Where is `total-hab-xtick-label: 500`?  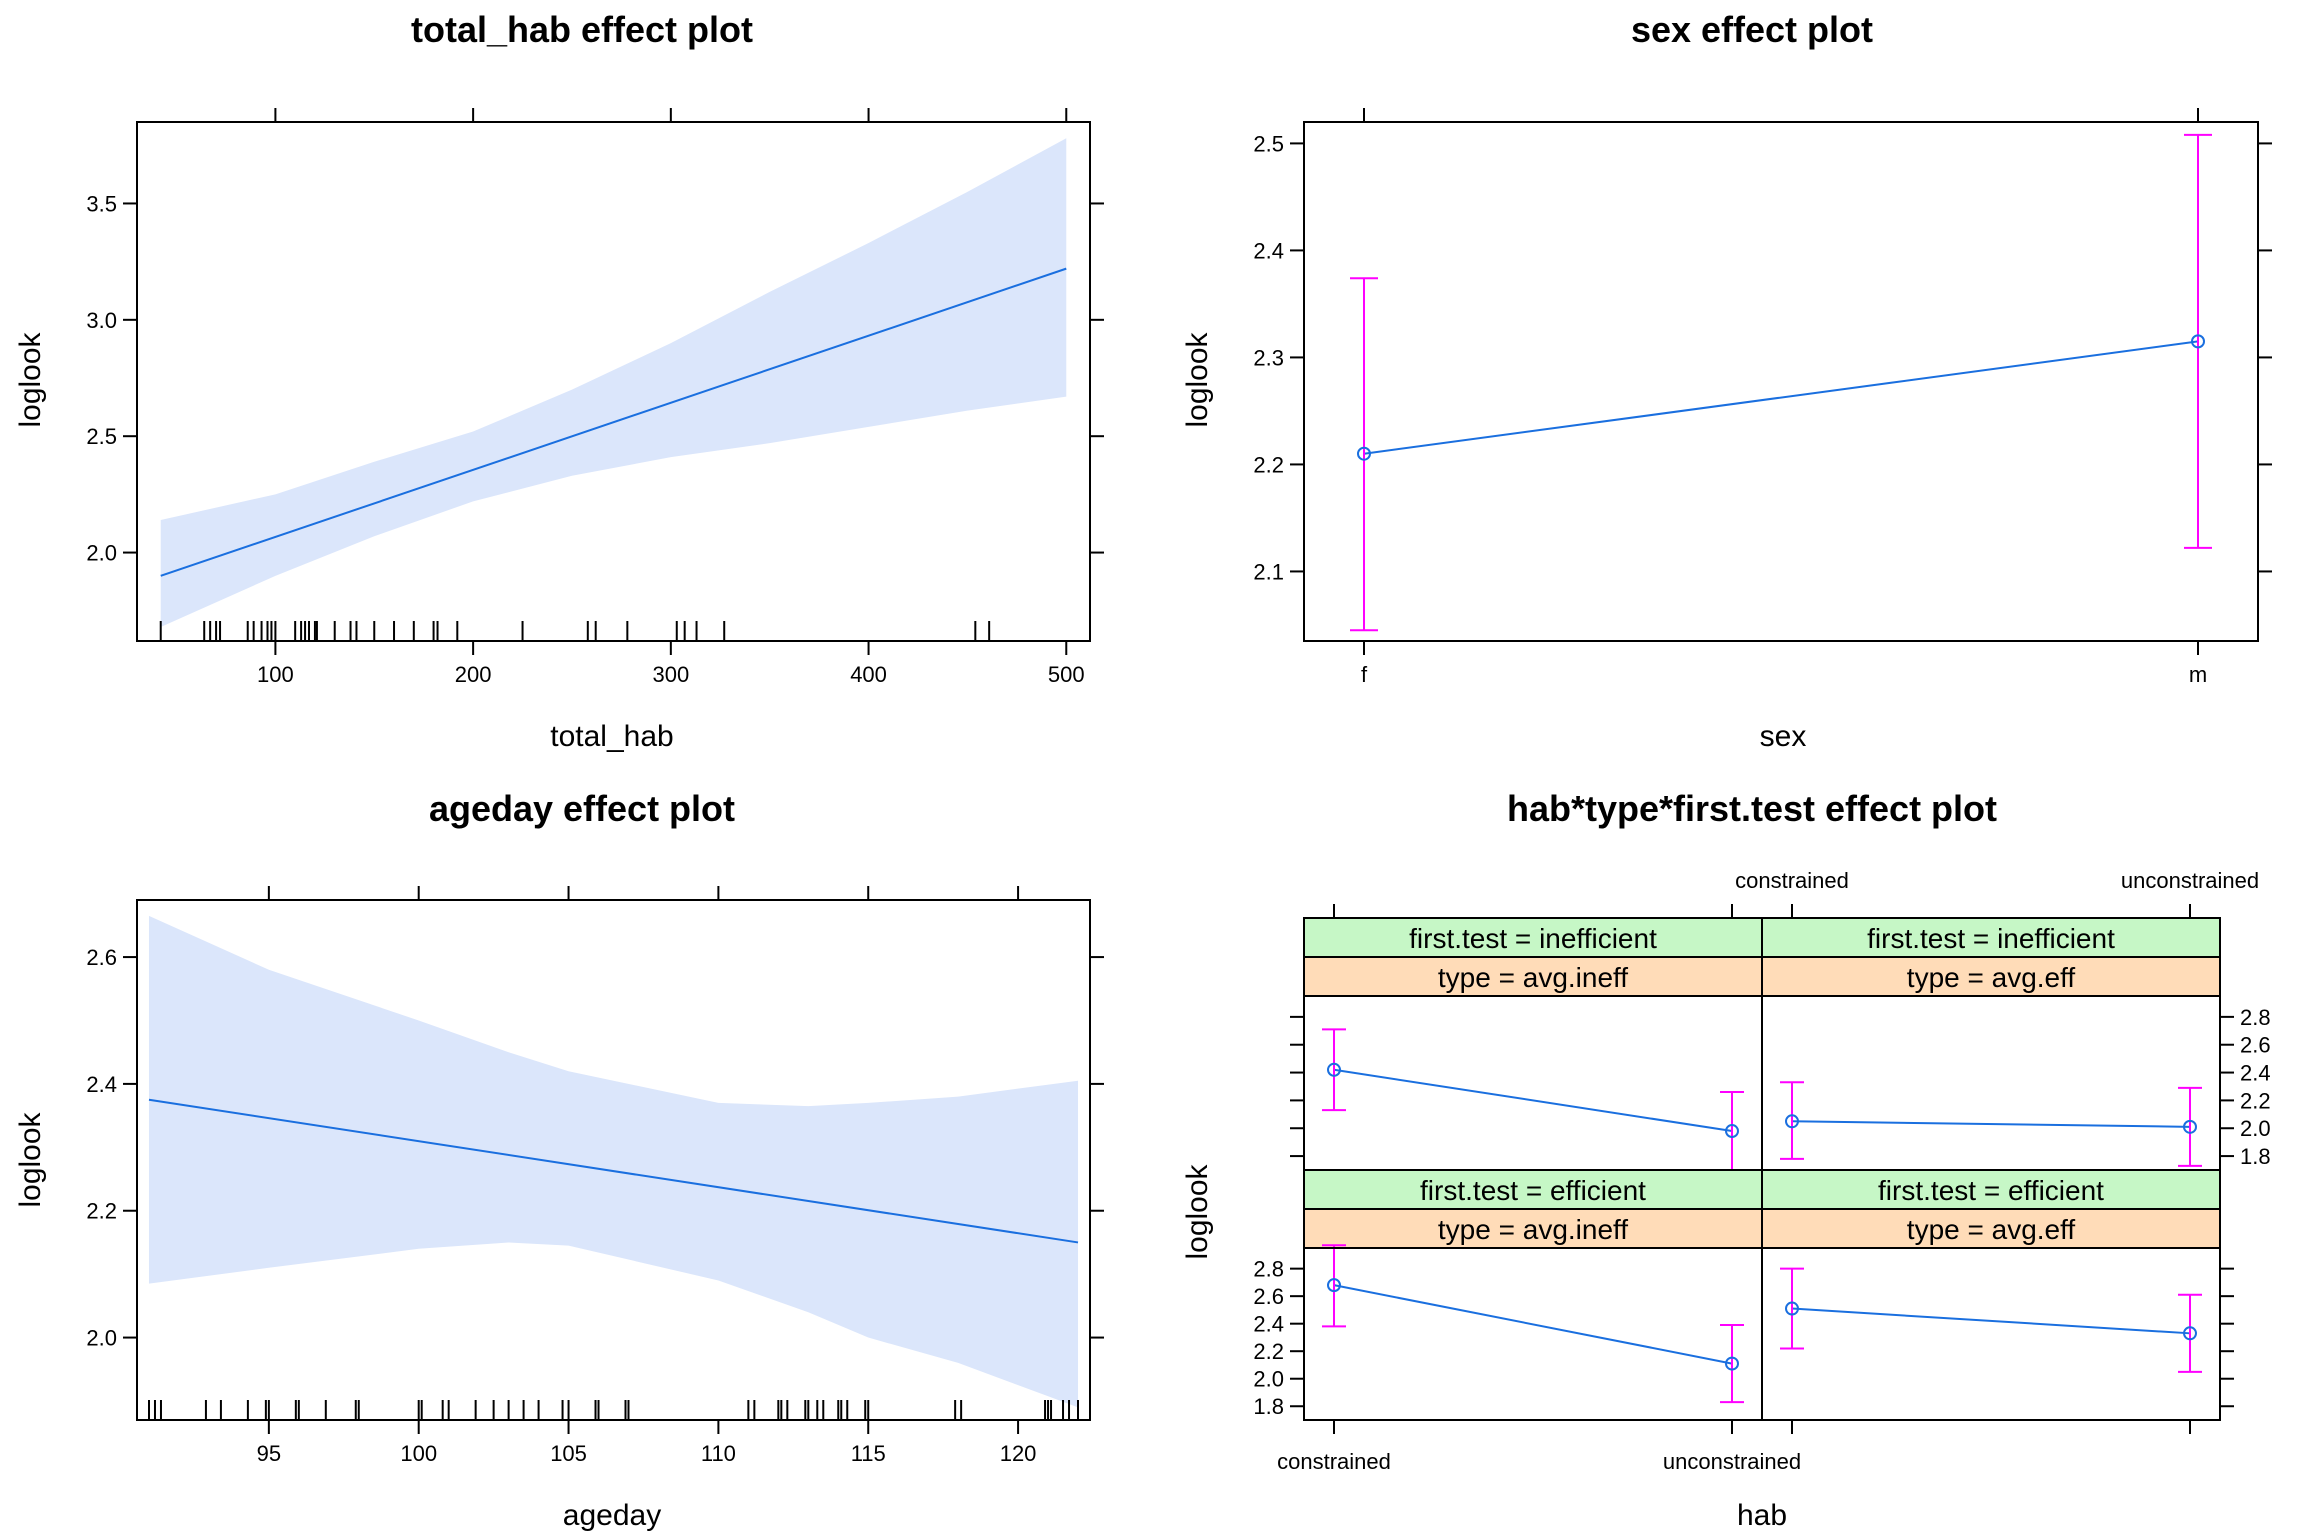 total-hab-xtick-label: 500 is located at coordinates (1066, 674).